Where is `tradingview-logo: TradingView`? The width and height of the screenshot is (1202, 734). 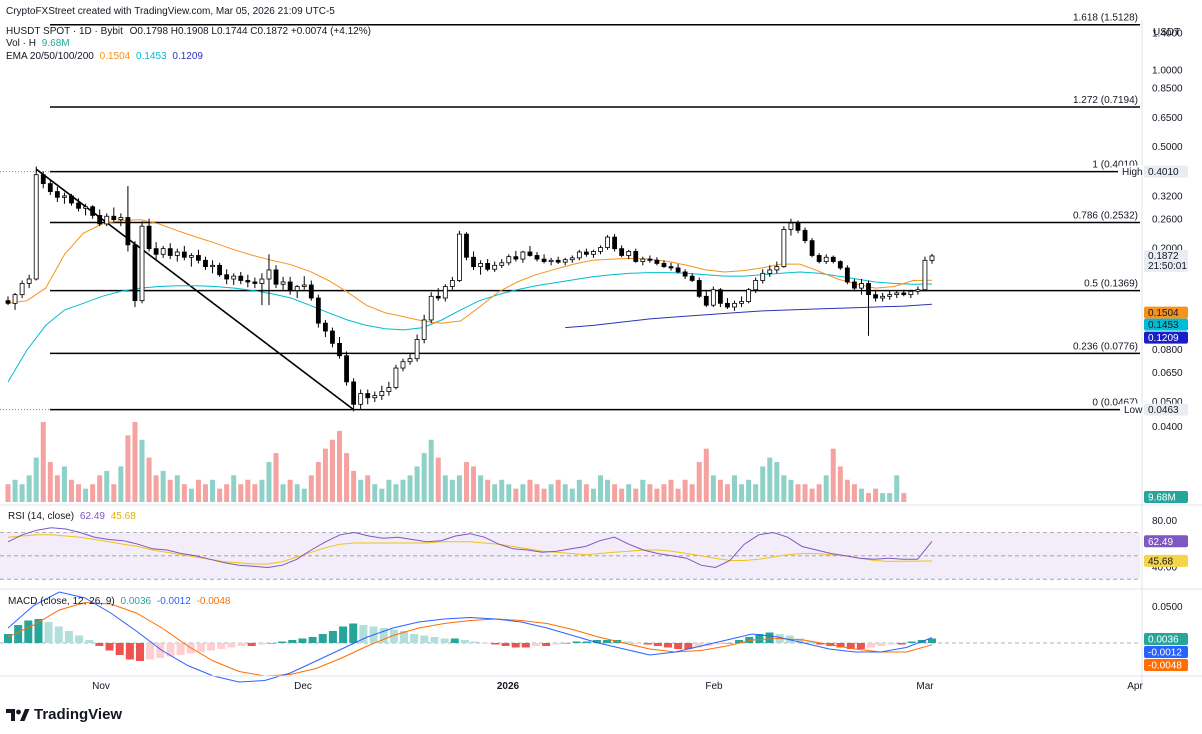
tradingview-logo: TradingView is located at coordinates (64, 714).